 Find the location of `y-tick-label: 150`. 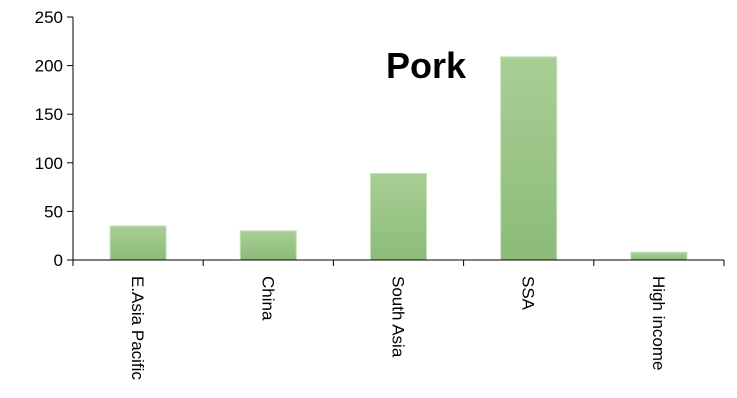

y-tick-label: 150 is located at coordinates (49, 114).